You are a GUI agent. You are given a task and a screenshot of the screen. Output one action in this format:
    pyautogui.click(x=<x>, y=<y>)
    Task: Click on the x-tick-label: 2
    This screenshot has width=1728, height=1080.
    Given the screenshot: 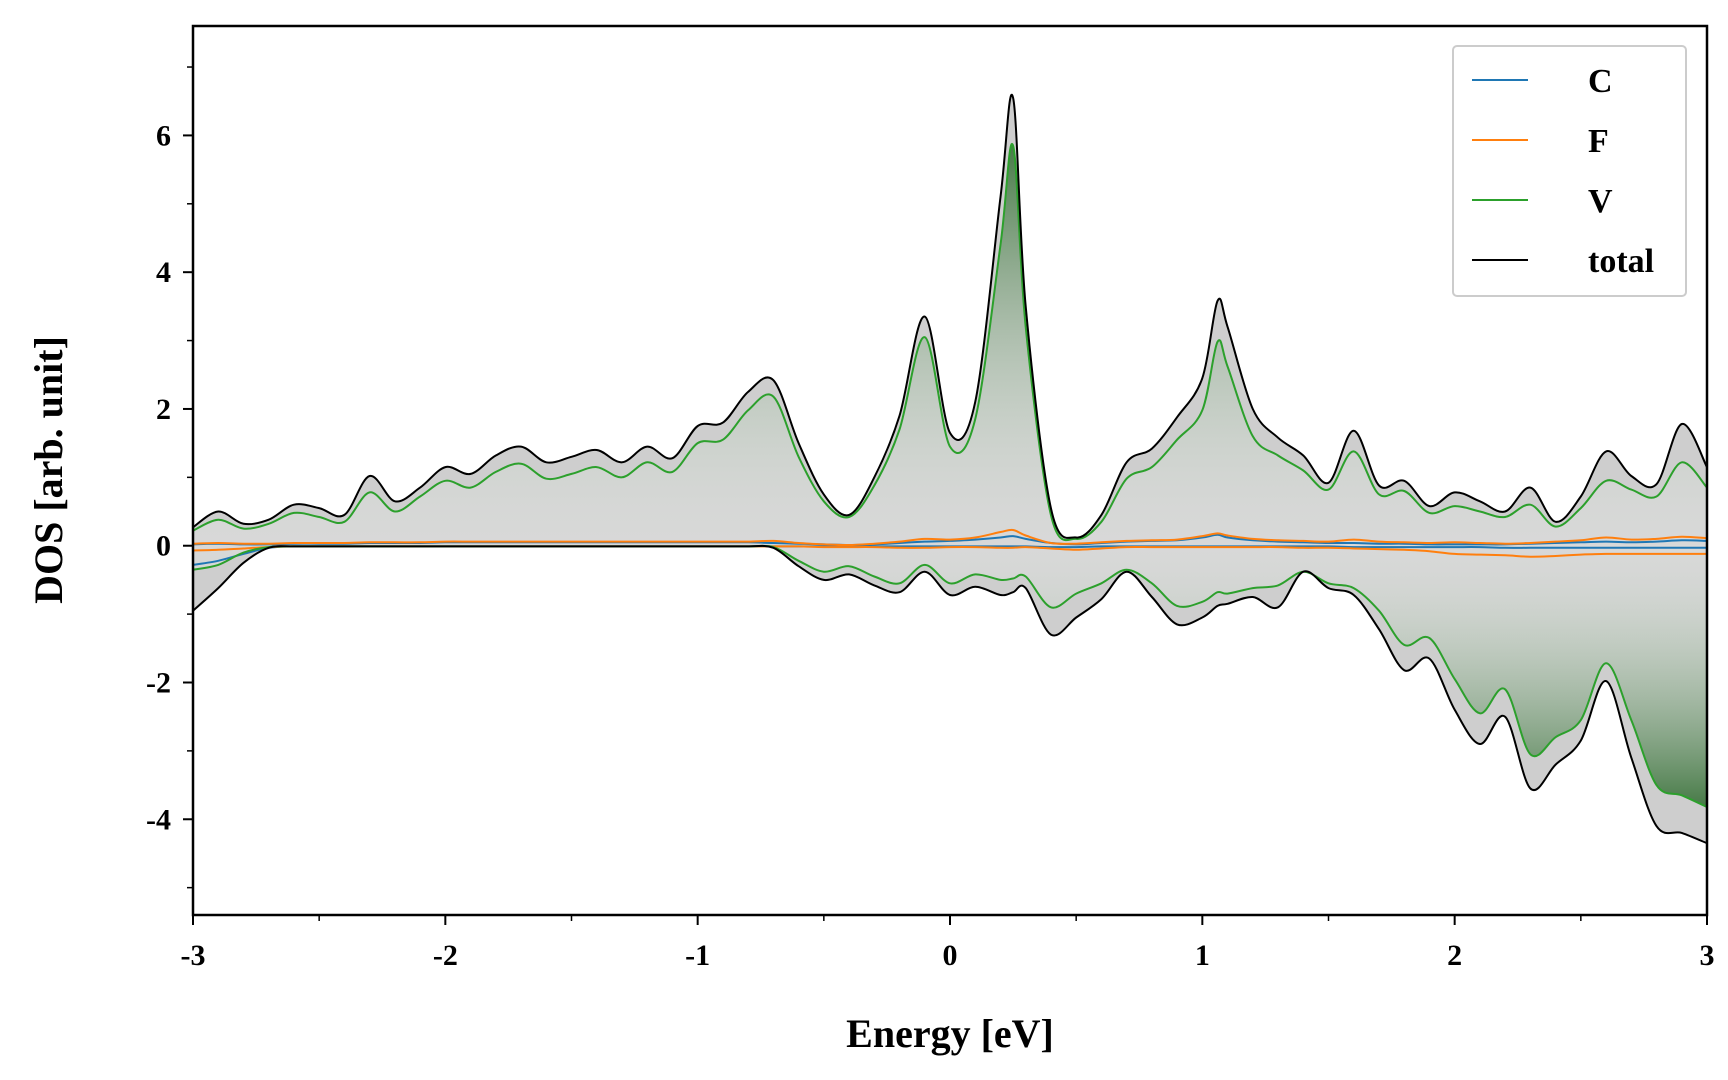 What is the action you would take?
    pyautogui.click(x=1454, y=955)
    